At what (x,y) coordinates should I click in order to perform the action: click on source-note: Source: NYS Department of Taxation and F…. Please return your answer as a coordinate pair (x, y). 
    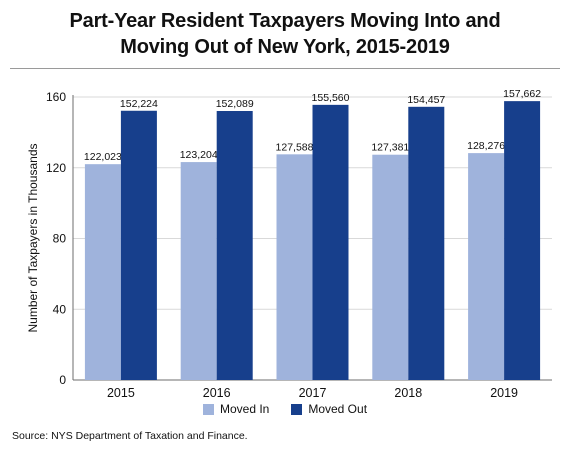
    Looking at the image, I should click on (130, 436).